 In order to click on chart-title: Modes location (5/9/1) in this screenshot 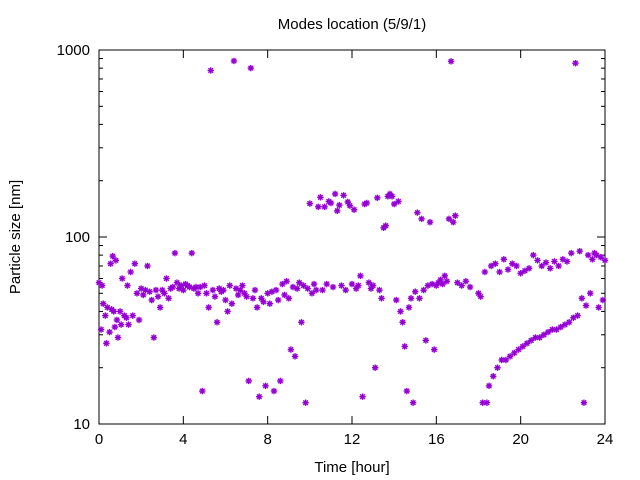, I will do `click(352, 24)`.